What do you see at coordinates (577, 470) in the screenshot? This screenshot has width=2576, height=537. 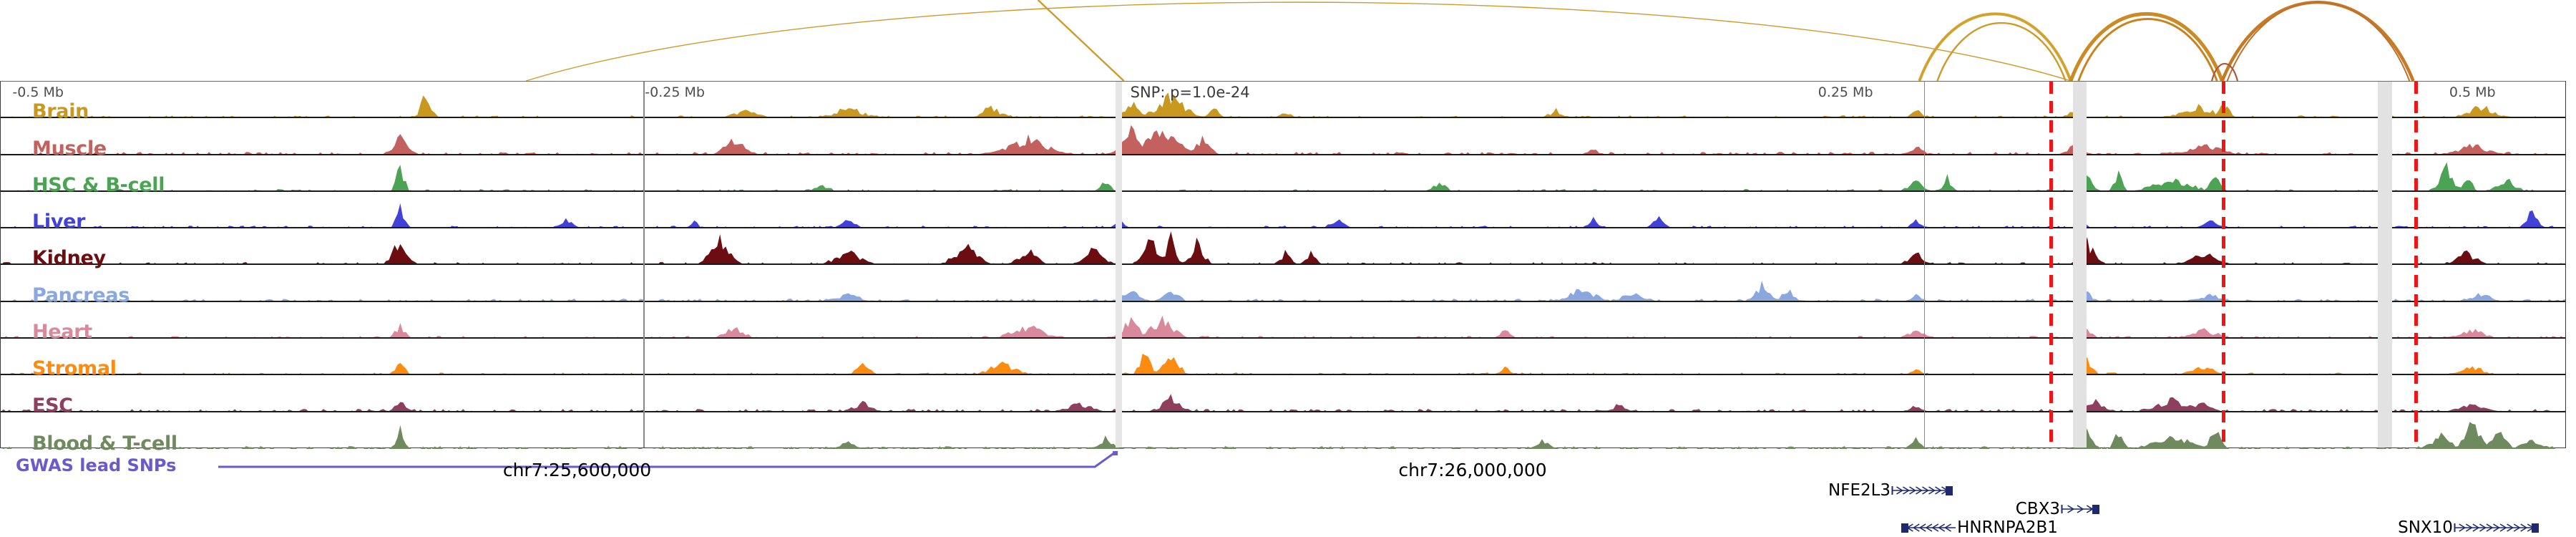 I see `genomic-coordinate-label-0: chr7:25,600,000` at bounding box center [577, 470].